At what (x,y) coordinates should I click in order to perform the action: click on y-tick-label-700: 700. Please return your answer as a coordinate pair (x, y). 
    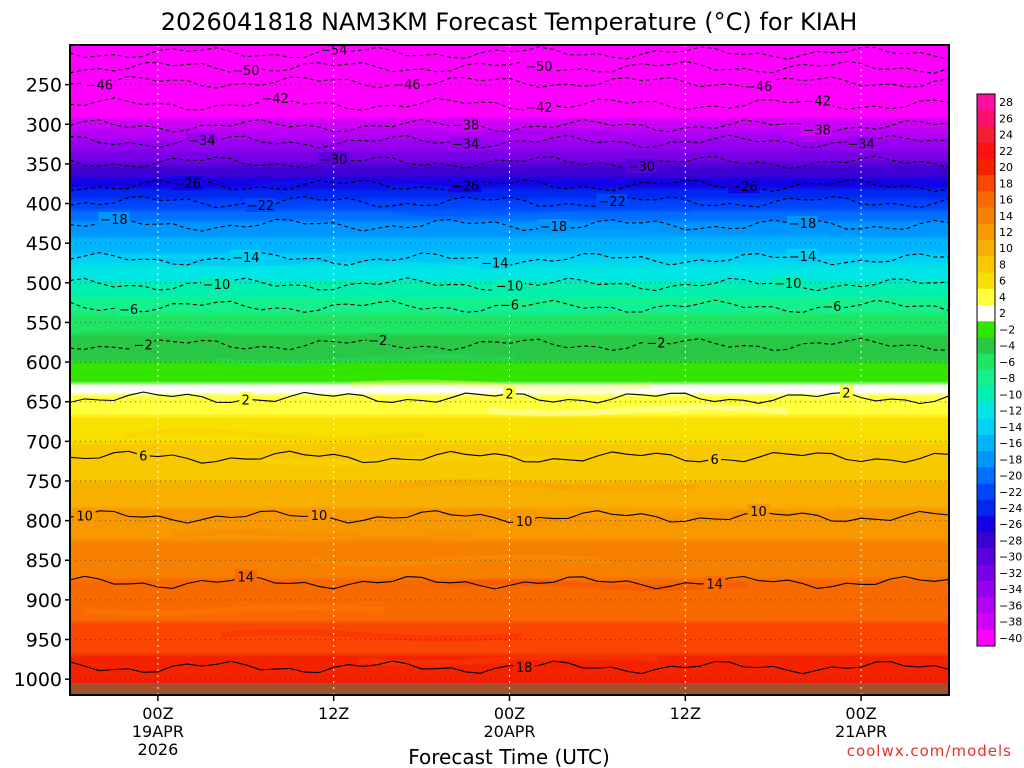
    Looking at the image, I should click on (44, 442).